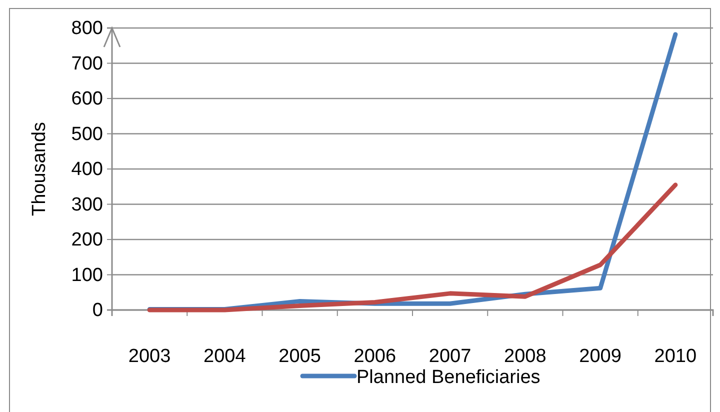 Image resolution: width=720 pixels, height=412 pixels. I want to click on x-tick-label: 2007, so click(450, 356).